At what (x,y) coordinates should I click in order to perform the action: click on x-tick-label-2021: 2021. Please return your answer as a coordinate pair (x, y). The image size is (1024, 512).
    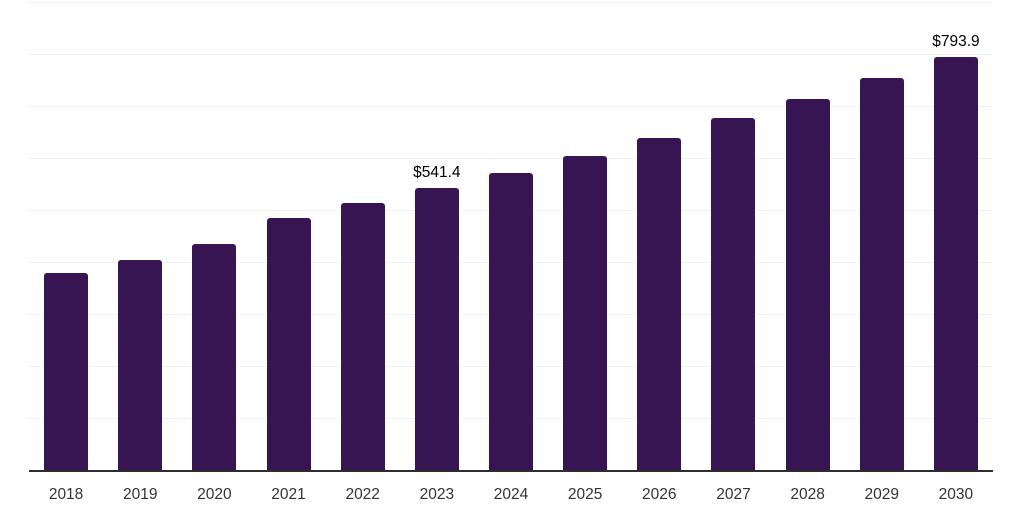
    Looking at the image, I should click on (288, 494).